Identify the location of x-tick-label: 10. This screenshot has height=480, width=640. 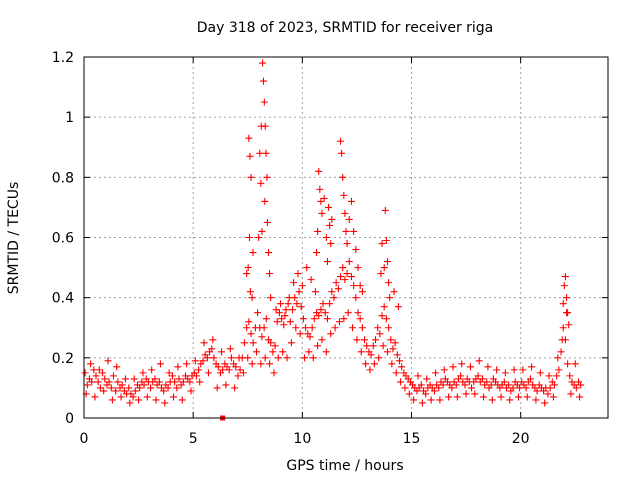
(302, 439).